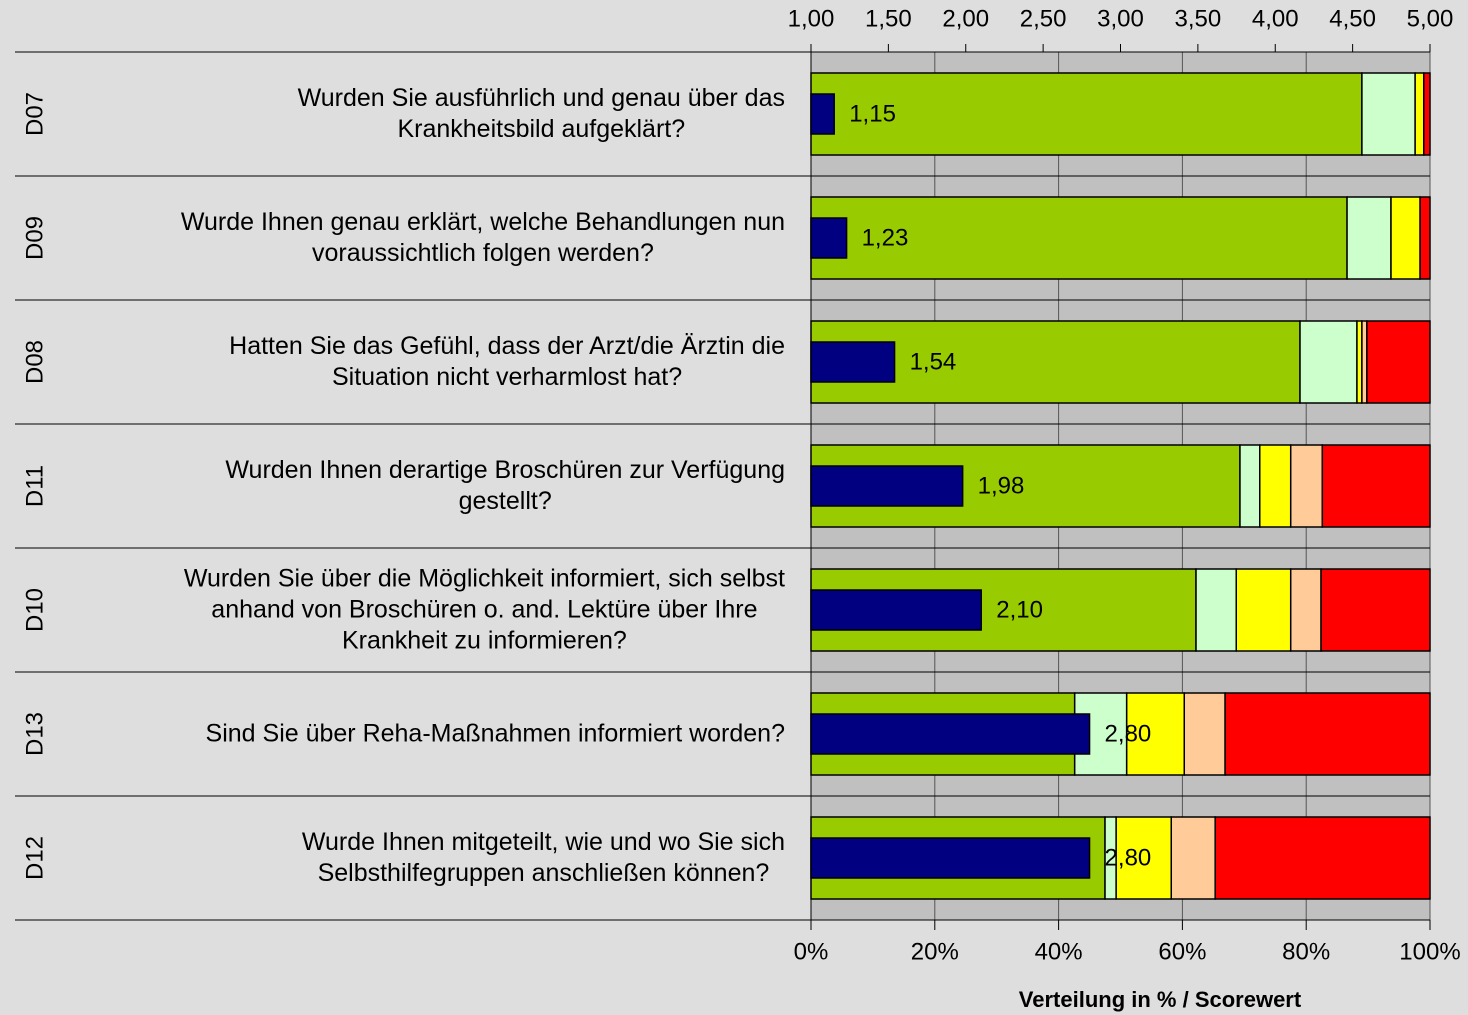 This screenshot has width=1468, height=1015. I want to click on x-tick-label: 60%, so click(1182, 951).